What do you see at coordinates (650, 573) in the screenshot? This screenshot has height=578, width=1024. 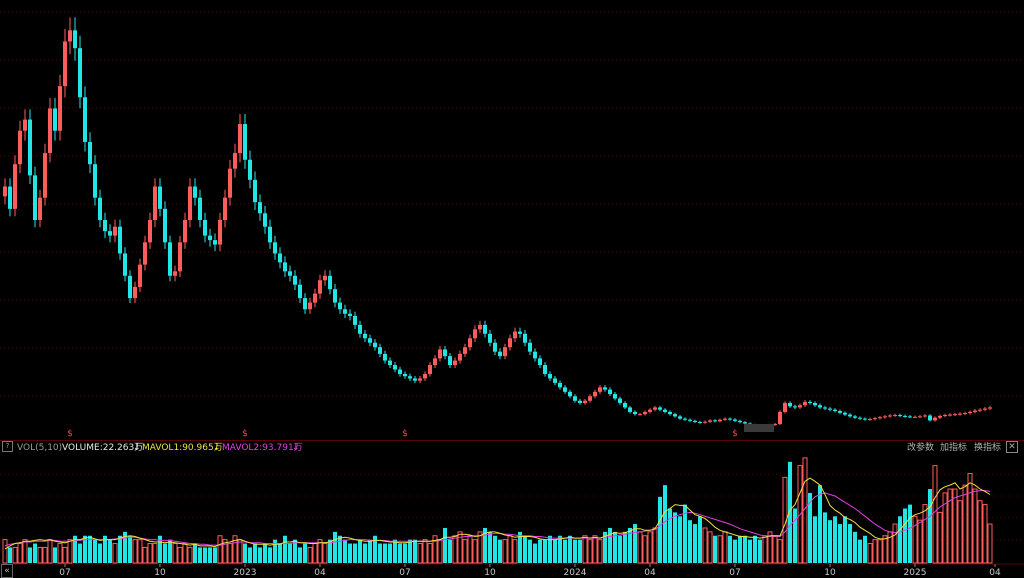 I see `x-tick-label: 04` at bounding box center [650, 573].